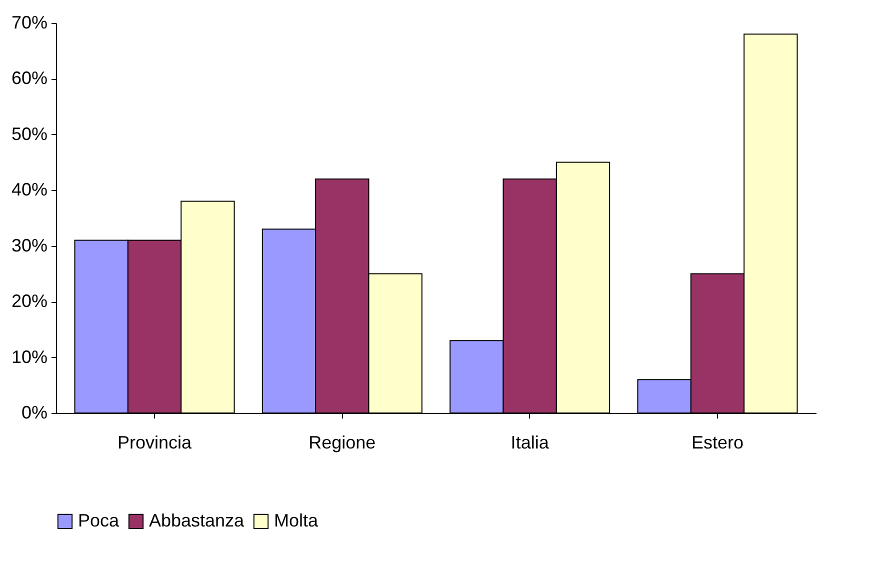  What do you see at coordinates (155, 442) in the screenshot?
I see `x-tick-label: Provincia` at bounding box center [155, 442].